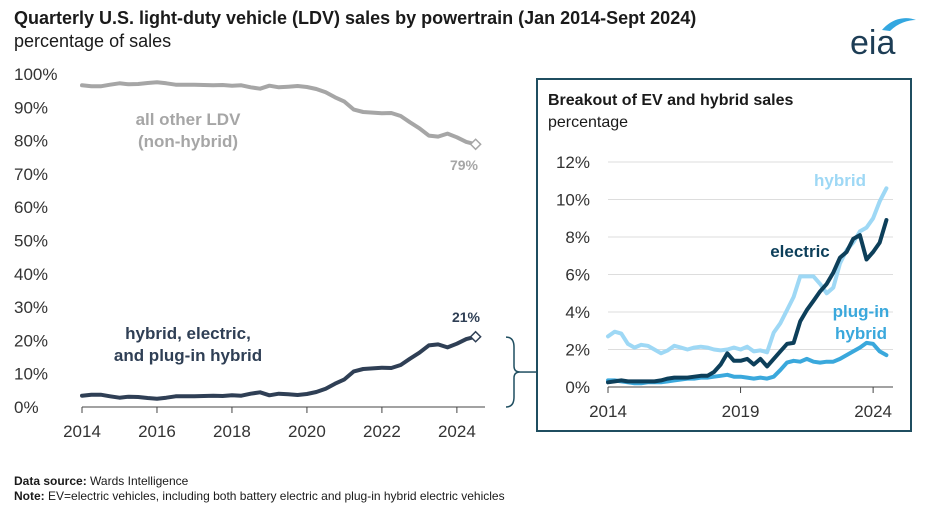  Describe the element at coordinates (577, 350) in the screenshot. I see `inset-y-tick-label: 2%` at that location.